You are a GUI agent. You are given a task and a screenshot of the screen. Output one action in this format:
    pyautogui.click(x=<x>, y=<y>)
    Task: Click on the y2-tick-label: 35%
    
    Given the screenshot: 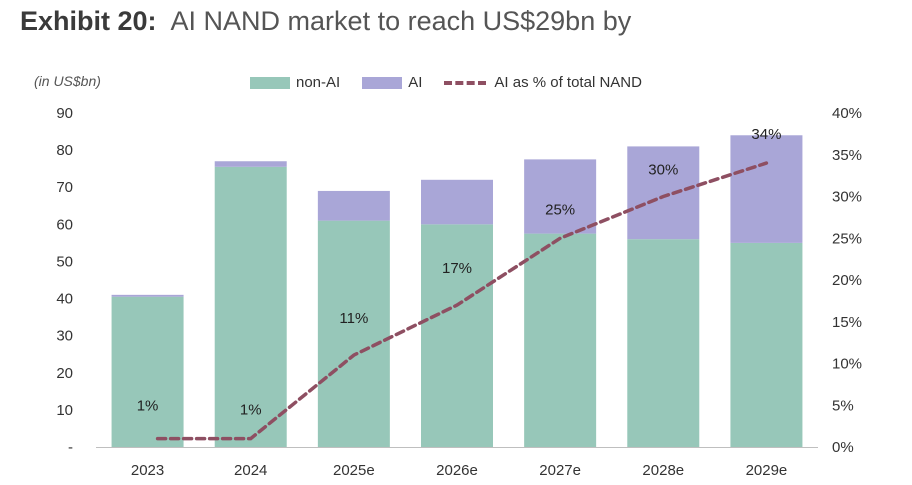 What is the action you would take?
    pyautogui.click(x=847, y=155)
    